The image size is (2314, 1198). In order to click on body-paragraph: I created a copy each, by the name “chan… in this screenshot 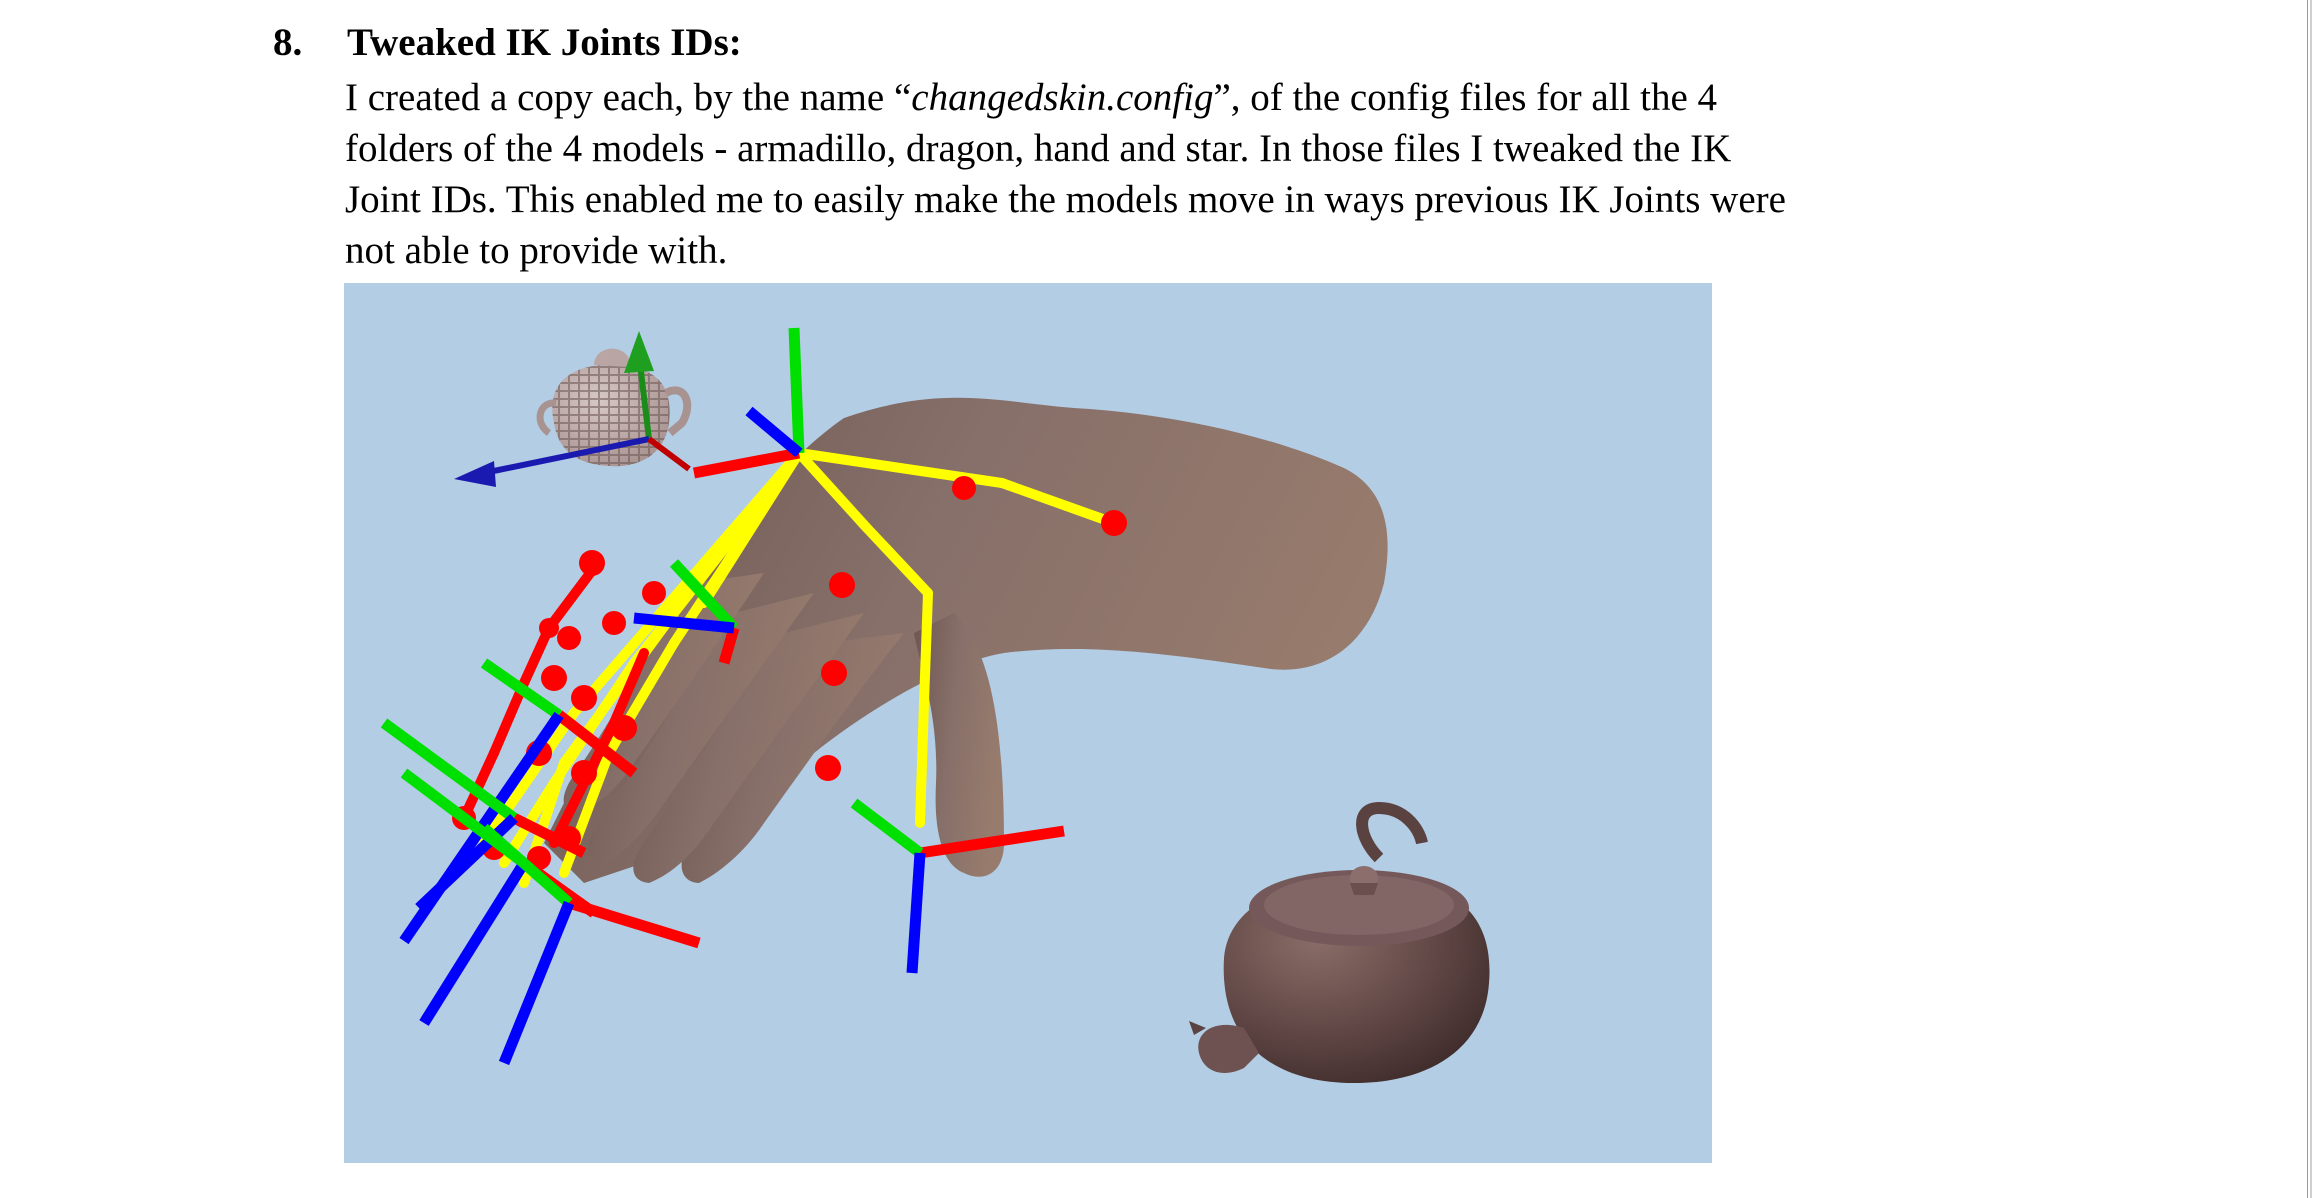, I will do `click(1195, 174)`.